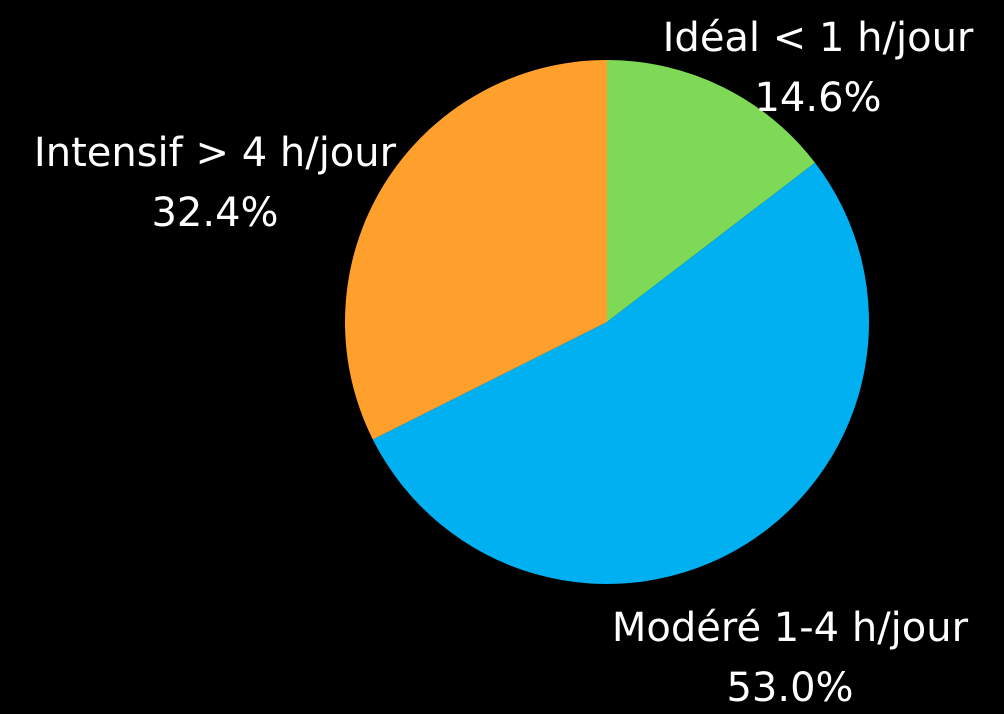 The width and height of the screenshot is (1004, 714). I want to click on slice-value-label: 32.4%, so click(214, 213).